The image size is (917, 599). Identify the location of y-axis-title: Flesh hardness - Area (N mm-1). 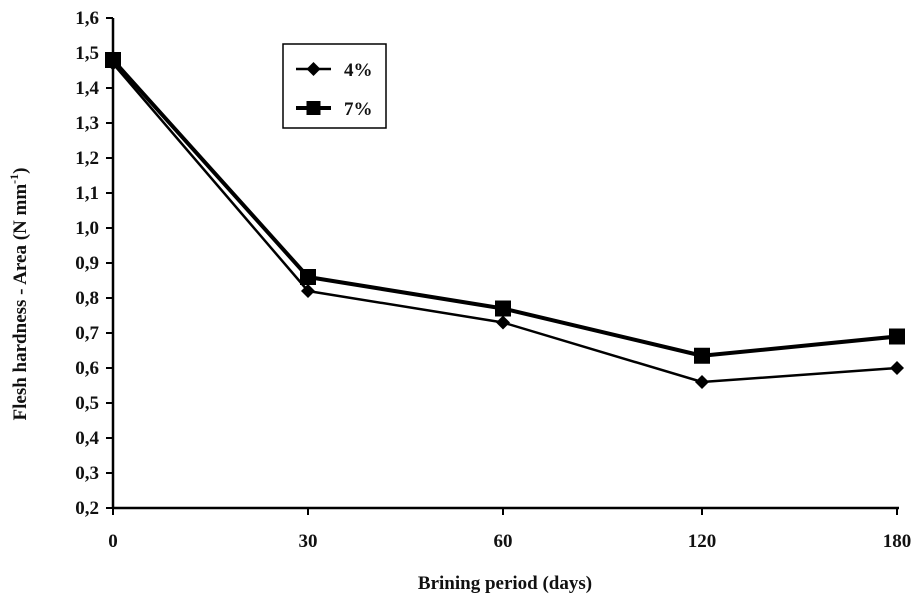
(19, 294).